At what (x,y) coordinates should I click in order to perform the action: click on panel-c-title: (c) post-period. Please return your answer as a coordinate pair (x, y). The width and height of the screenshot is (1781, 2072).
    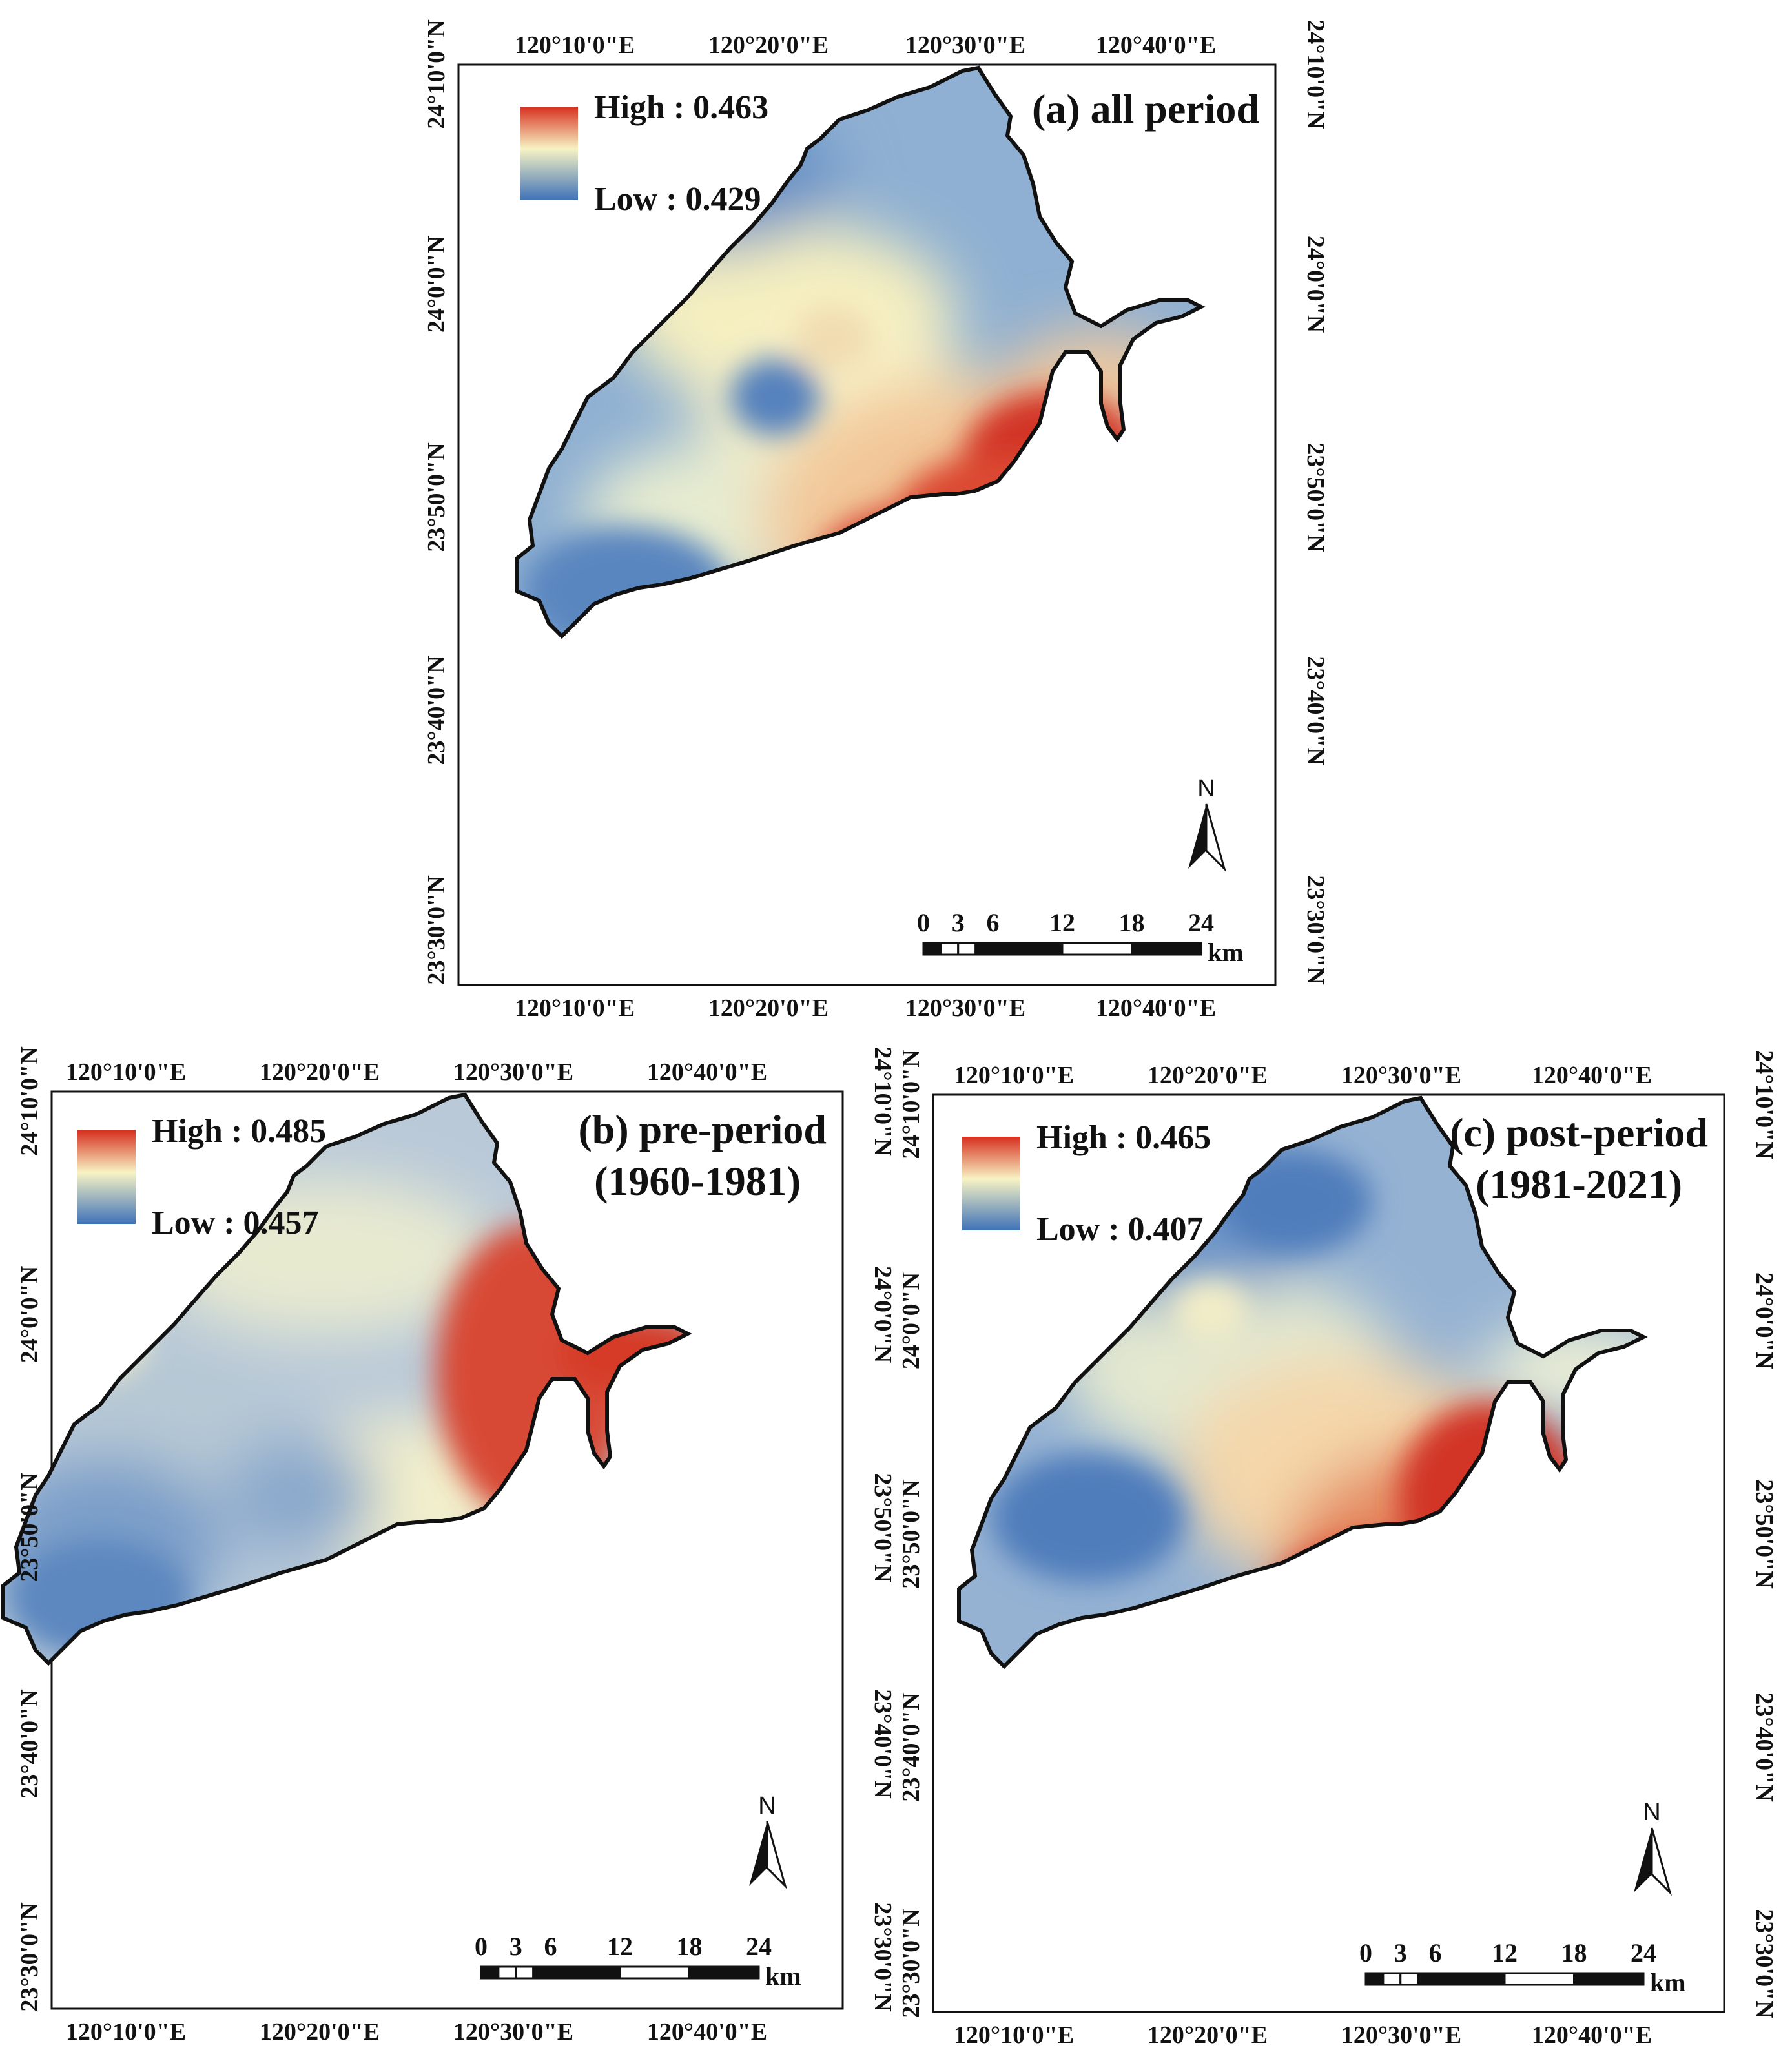
    Looking at the image, I should click on (1579, 1132).